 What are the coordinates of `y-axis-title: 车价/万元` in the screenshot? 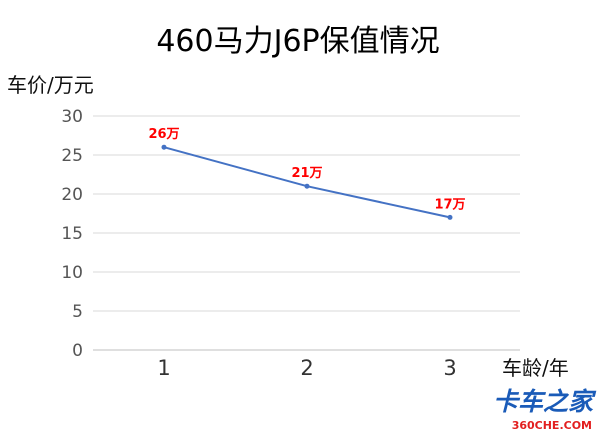 It's located at (50, 85).